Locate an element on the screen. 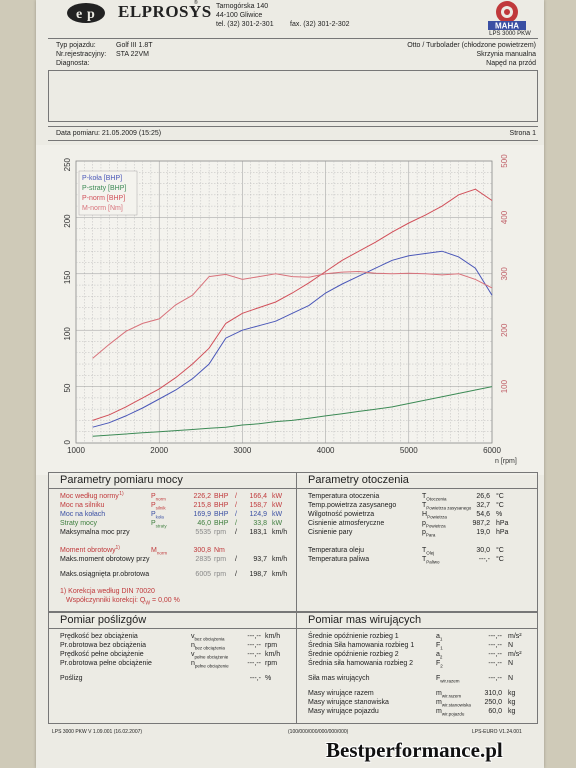  diagnostician-label: Diagnosta: is located at coordinates (73, 63).